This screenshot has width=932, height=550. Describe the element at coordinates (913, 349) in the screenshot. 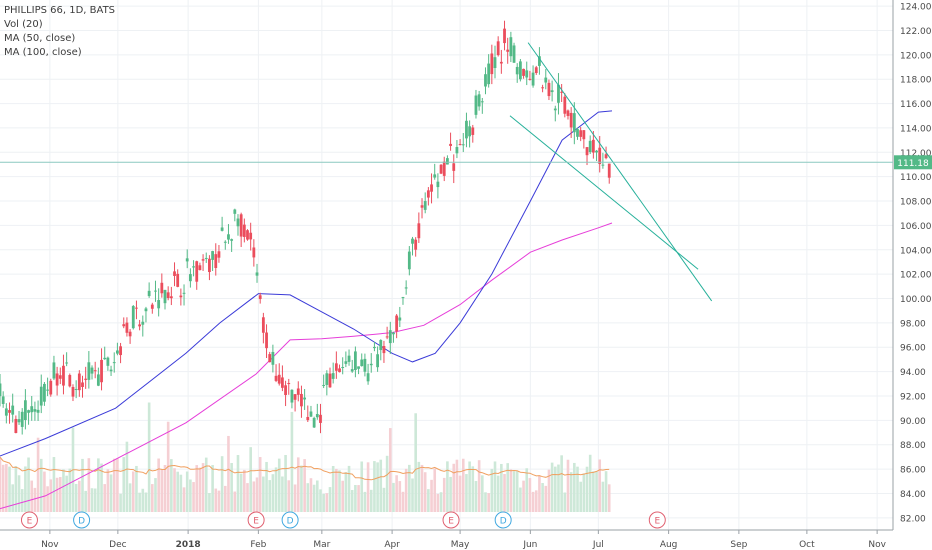

I see `y-tick-label: 96.00` at that location.